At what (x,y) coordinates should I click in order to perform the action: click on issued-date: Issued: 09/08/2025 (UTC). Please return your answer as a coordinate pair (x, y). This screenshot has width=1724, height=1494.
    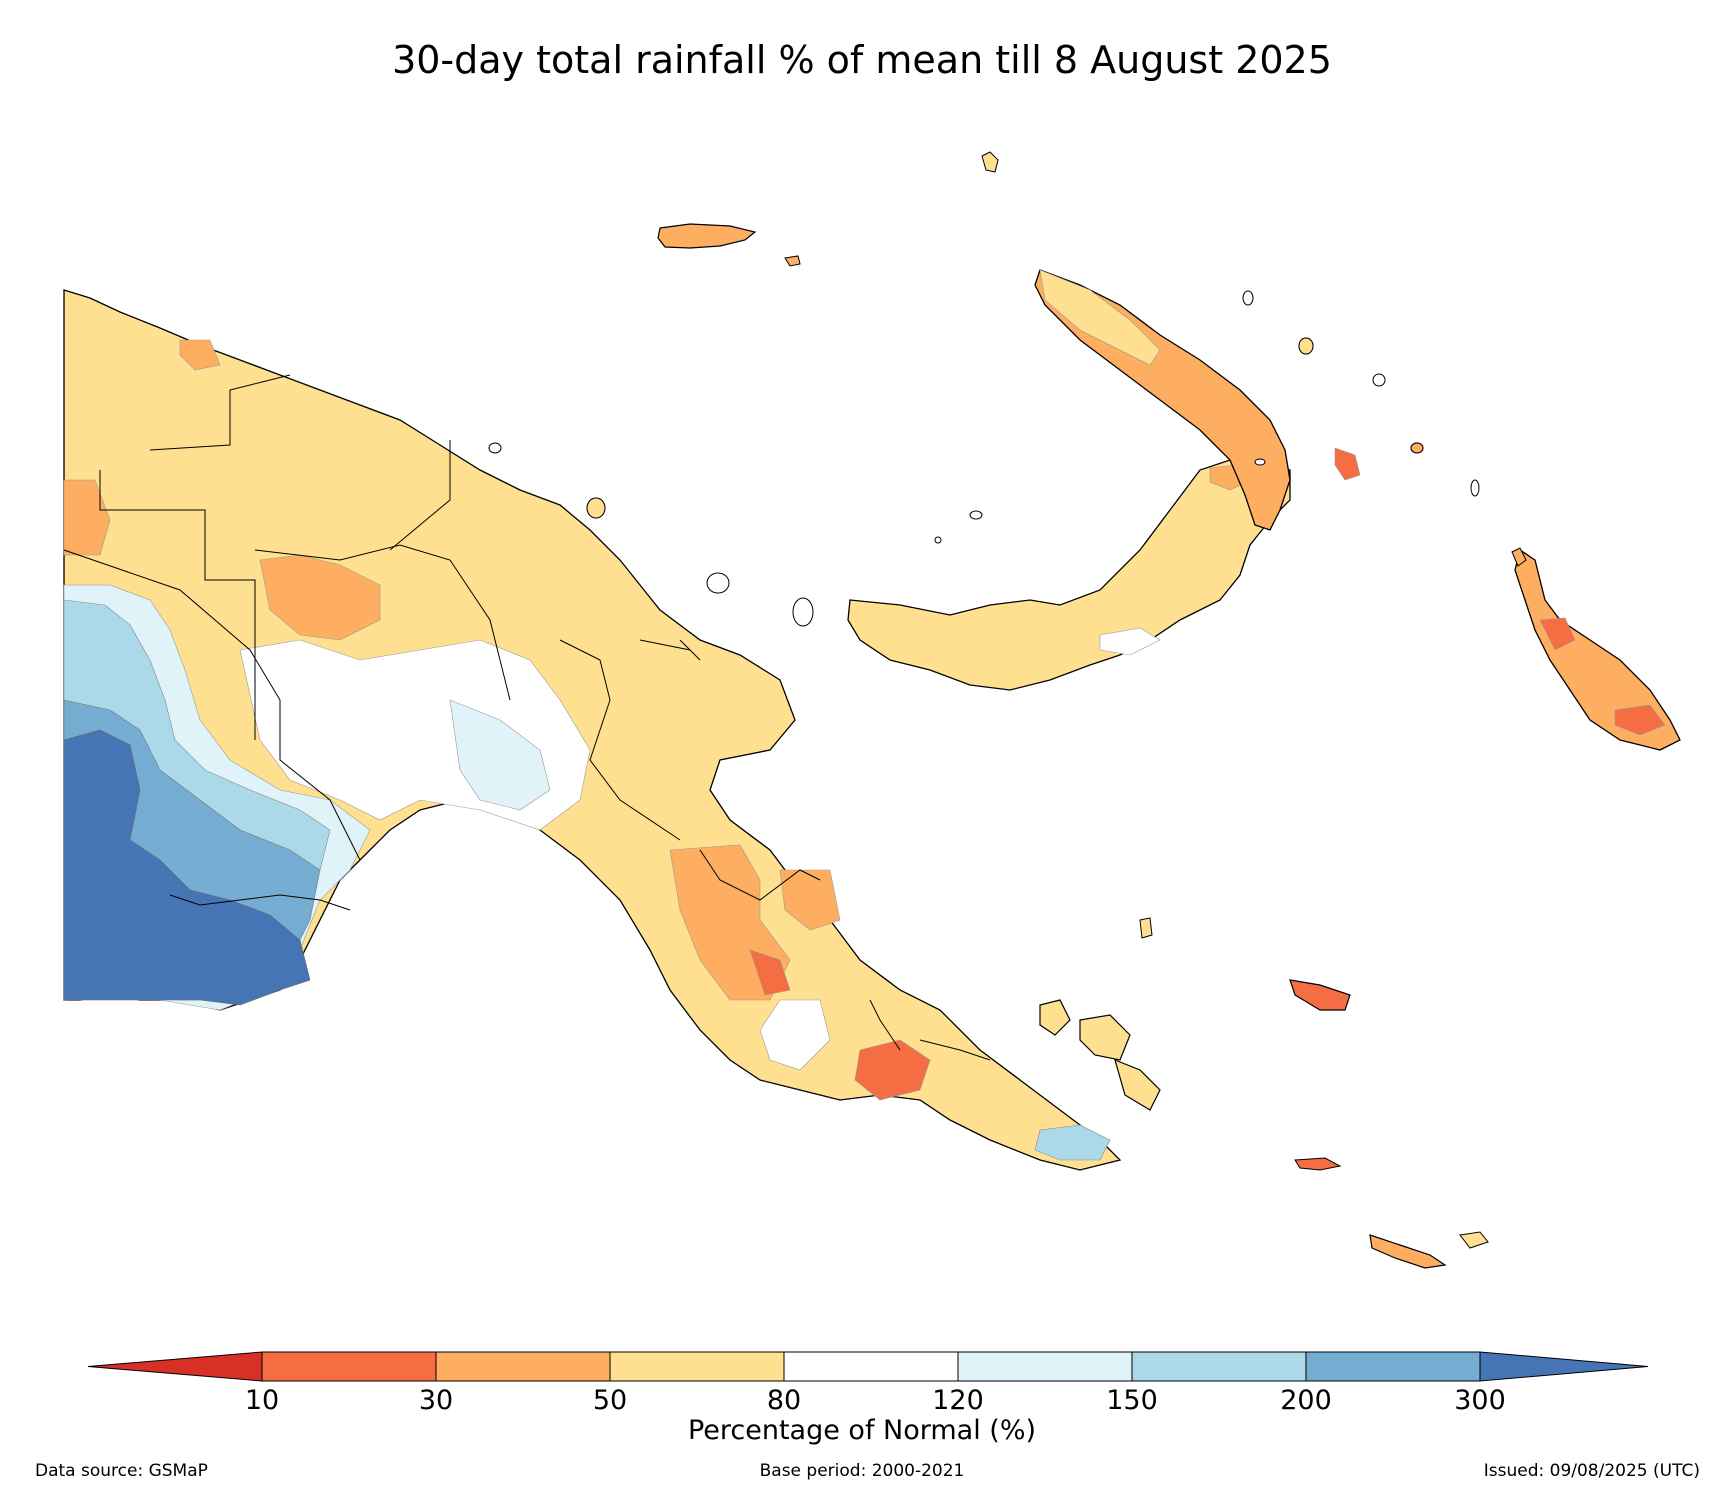
    Looking at the image, I should click on (1591, 1471).